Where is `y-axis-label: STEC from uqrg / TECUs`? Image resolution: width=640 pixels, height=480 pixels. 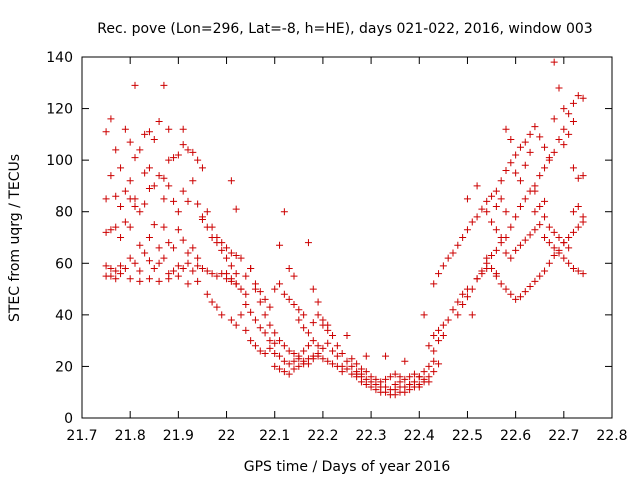
y-axis-label: STEC from uqrg / TECUs is located at coordinates (15, 238).